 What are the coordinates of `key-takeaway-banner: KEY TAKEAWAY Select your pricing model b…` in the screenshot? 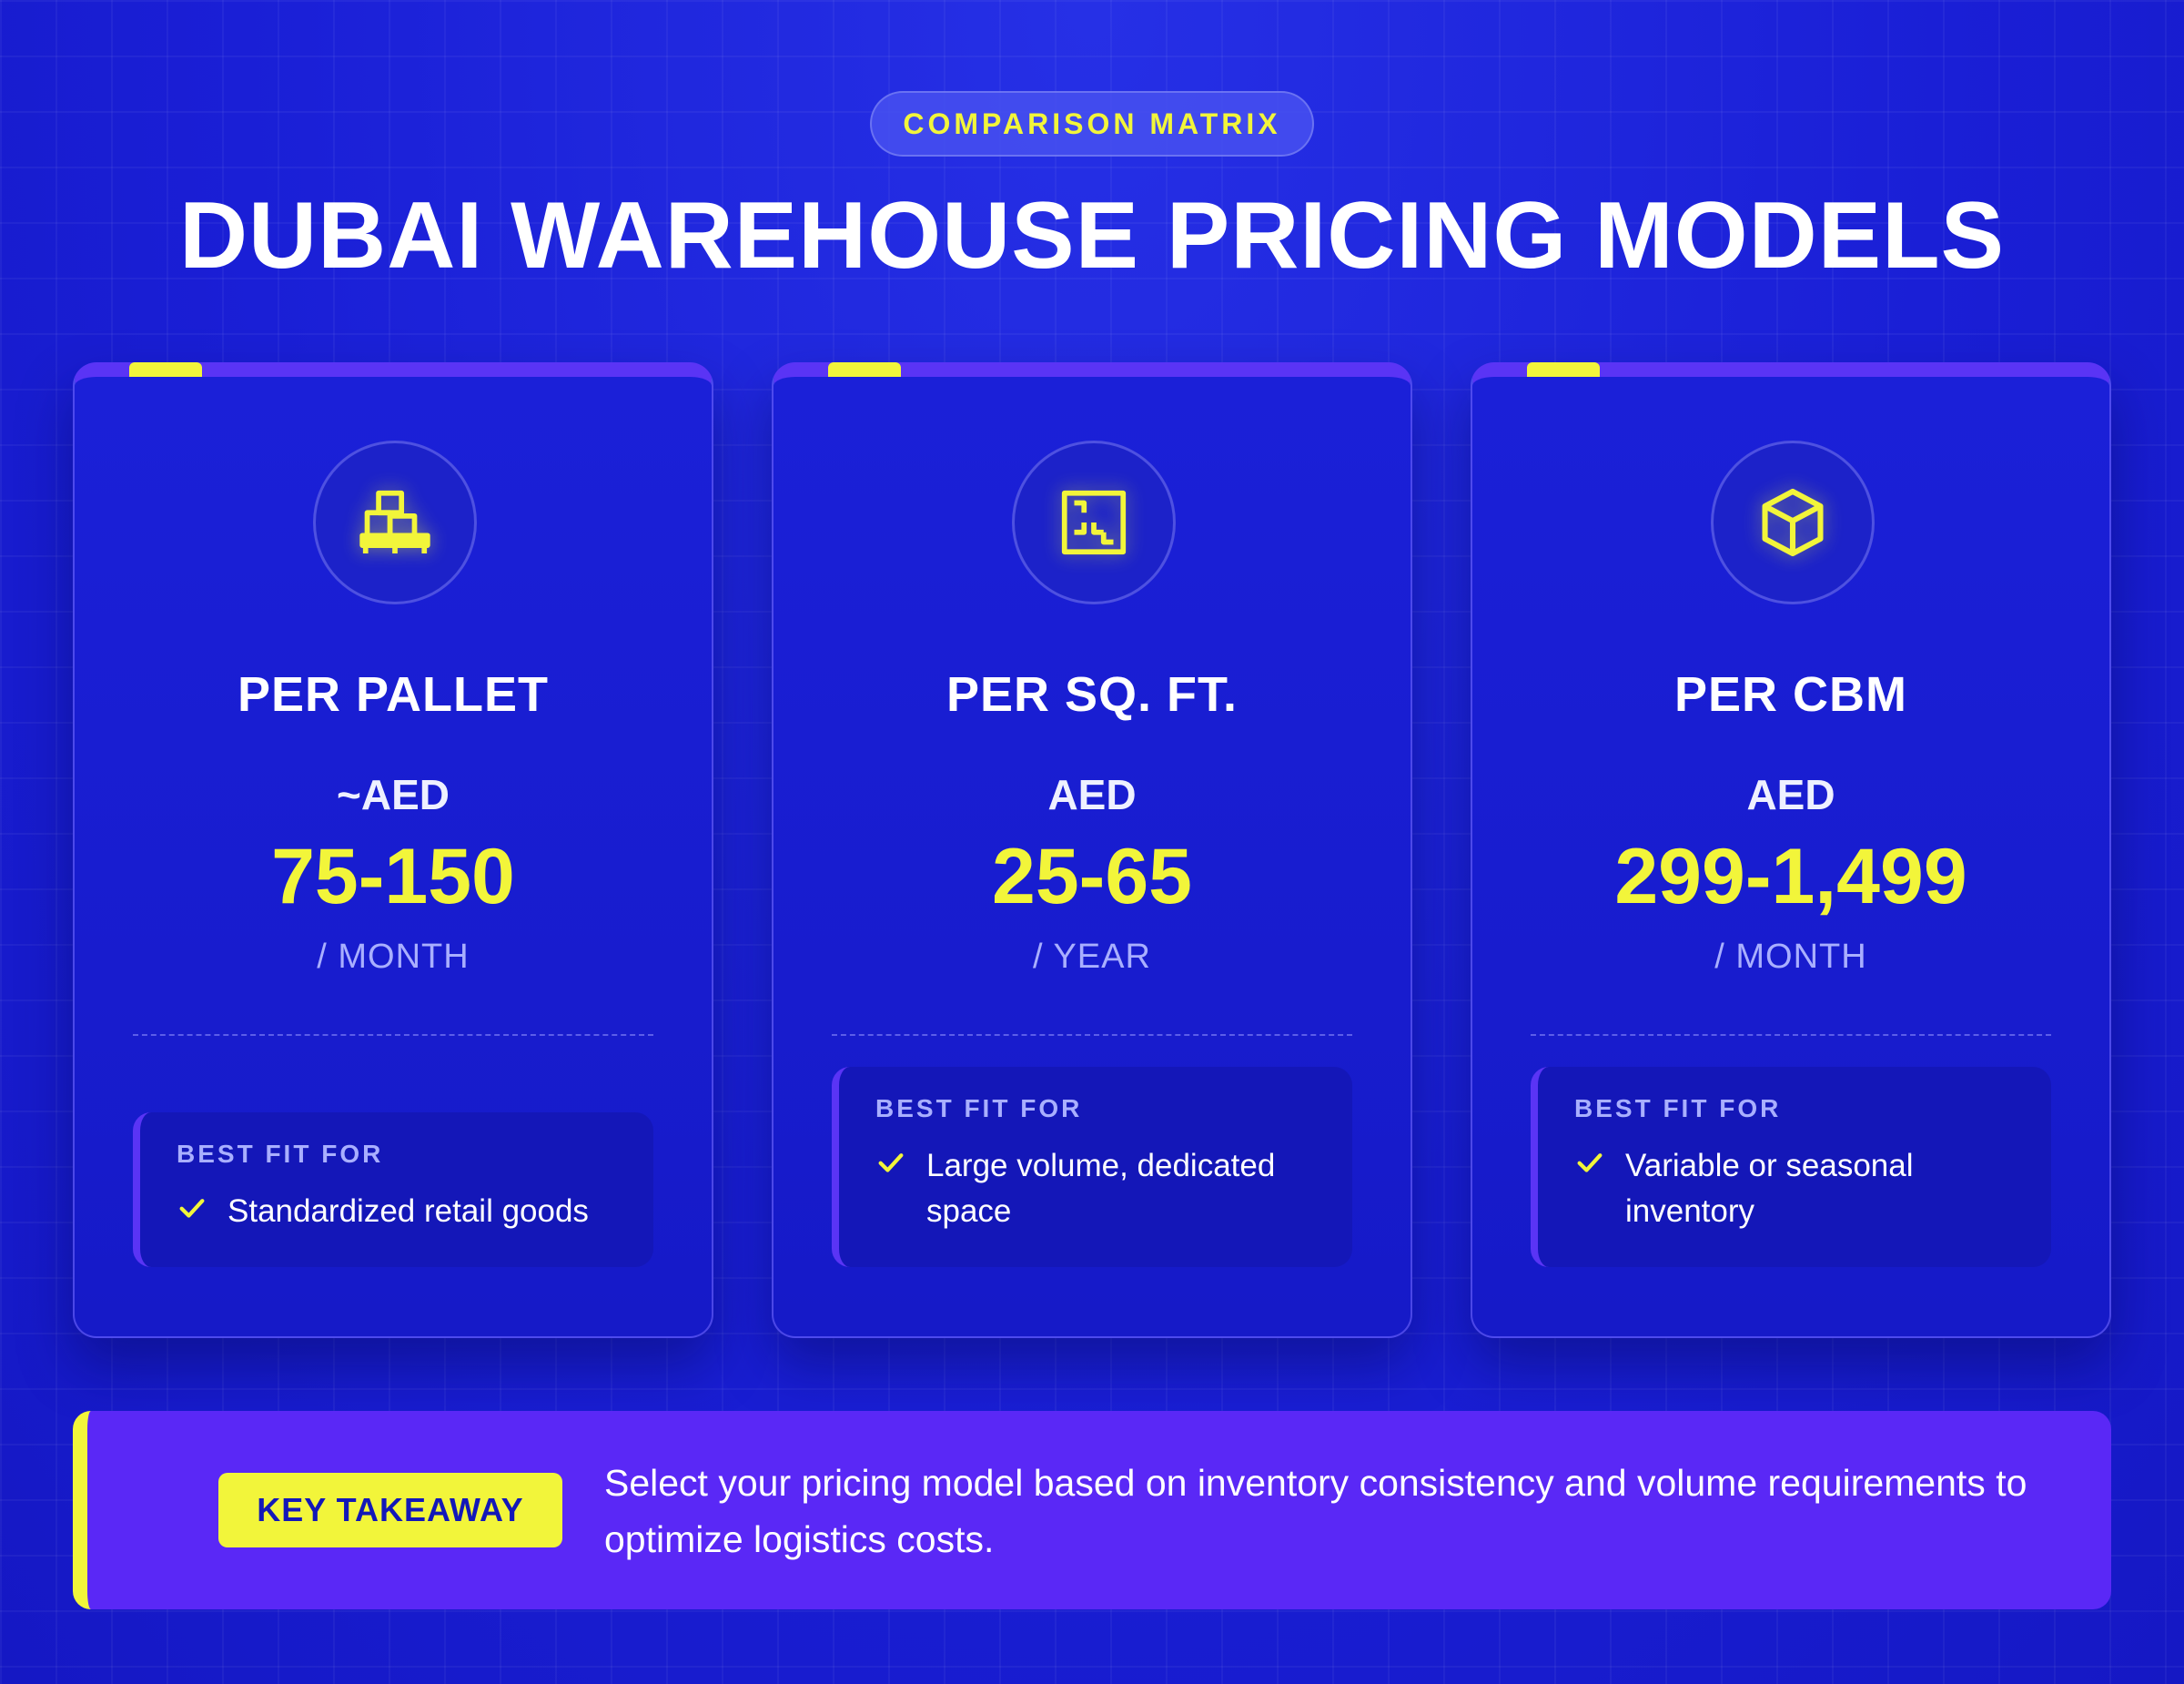 It's located at (1092, 1510).